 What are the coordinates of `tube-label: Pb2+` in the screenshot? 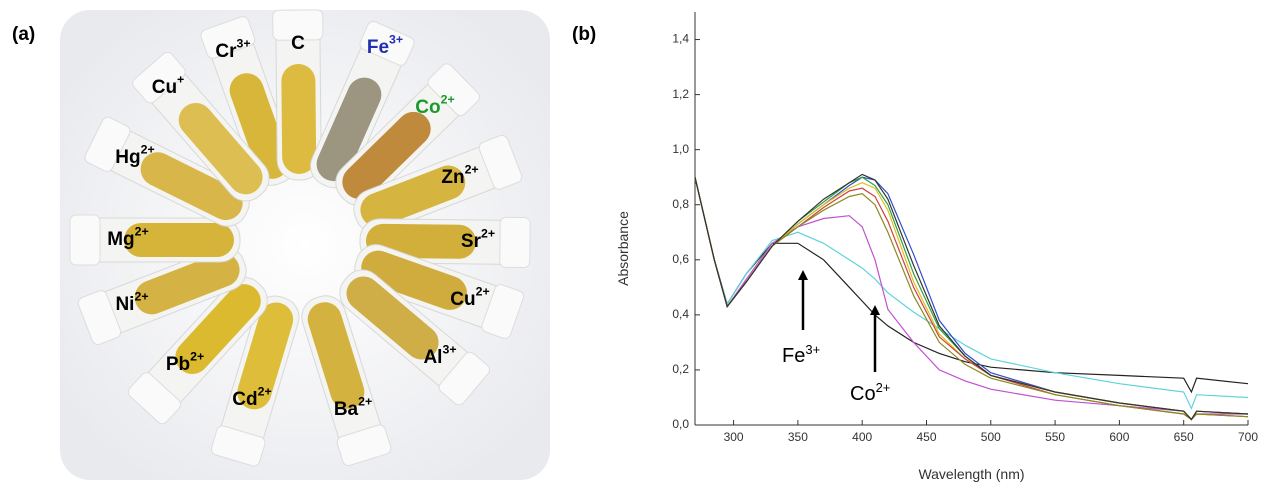 It's located at (185, 362).